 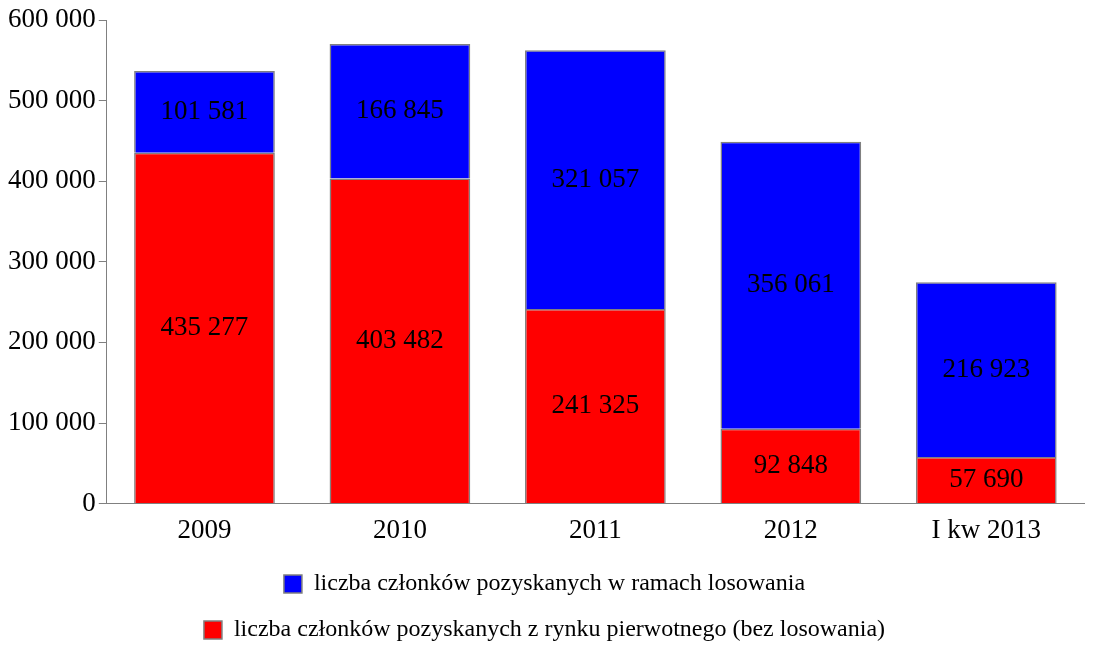 I want to click on y-tick-label: 300 000, so click(x=52, y=259).